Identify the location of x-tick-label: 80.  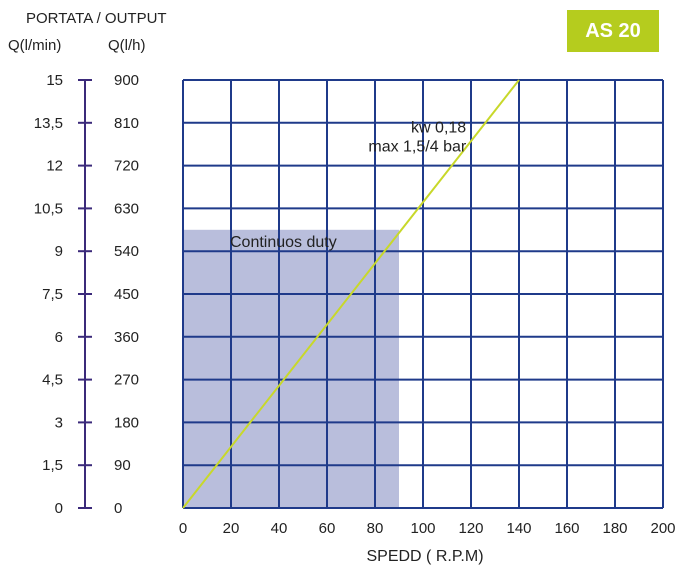
(375, 528).